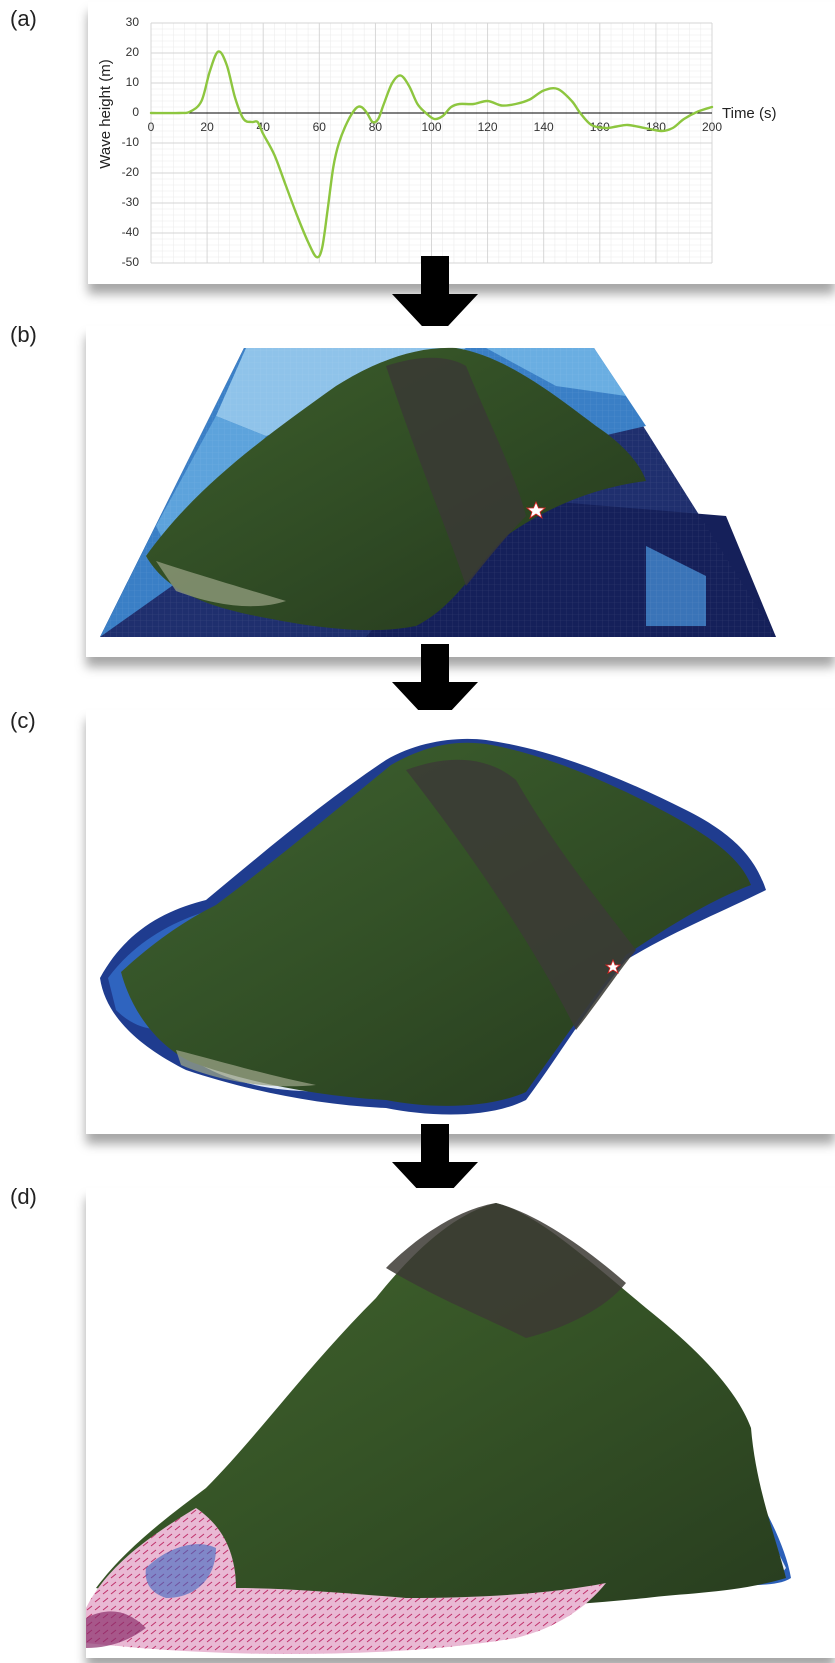 The width and height of the screenshot is (835, 1663). I want to click on y-tick-labels: 30 20 10 0 -10 -20 -30 -40 -50, so click(131, 142).